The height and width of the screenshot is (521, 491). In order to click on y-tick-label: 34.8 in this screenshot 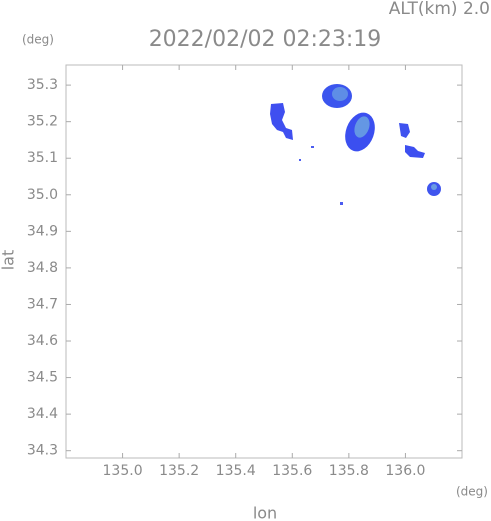, I will do `click(42, 268)`.